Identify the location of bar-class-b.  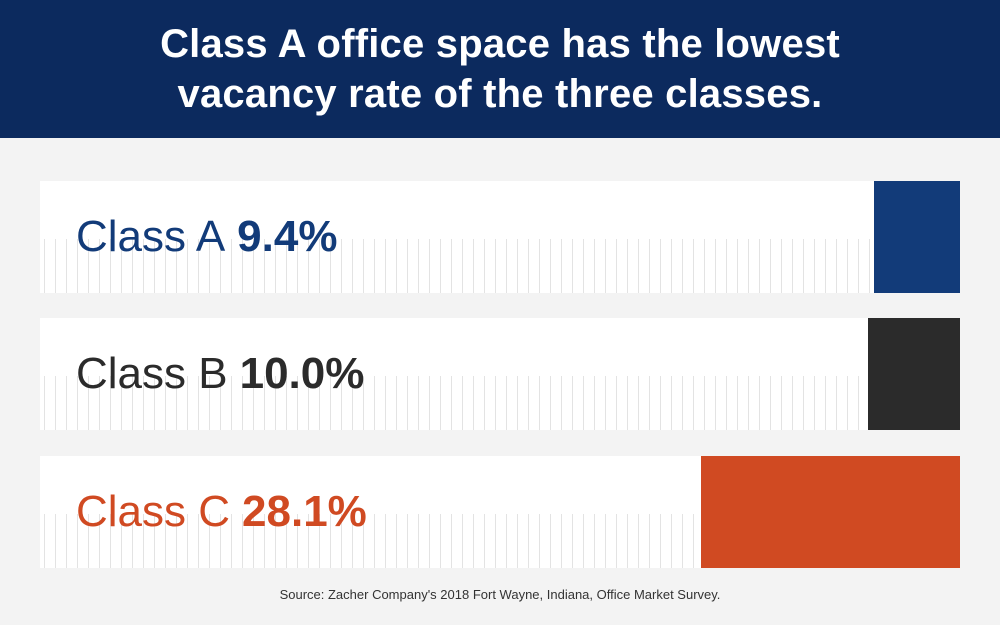
(914, 374).